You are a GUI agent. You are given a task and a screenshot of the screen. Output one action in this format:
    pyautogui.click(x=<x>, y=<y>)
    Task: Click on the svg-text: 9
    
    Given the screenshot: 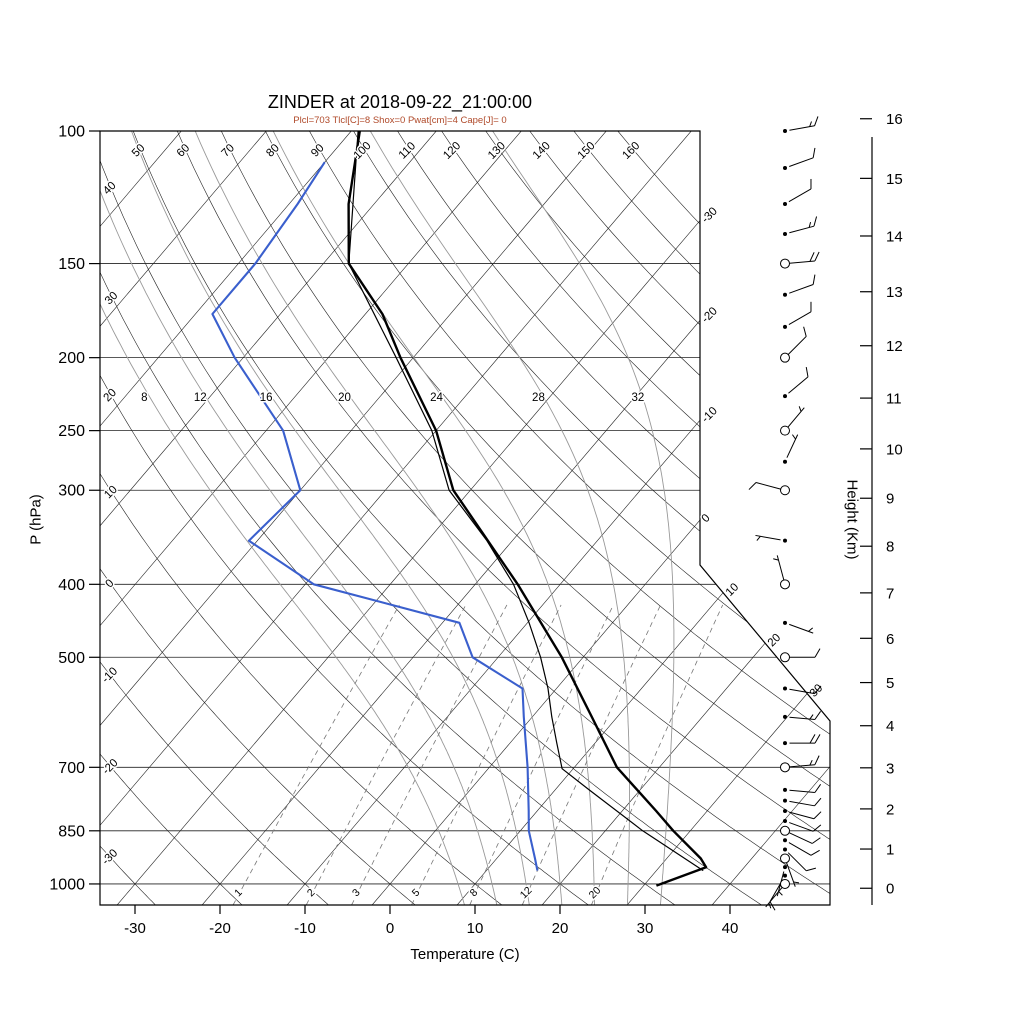 What is the action you would take?
    pyautogui.click(x=890, y=499)
    